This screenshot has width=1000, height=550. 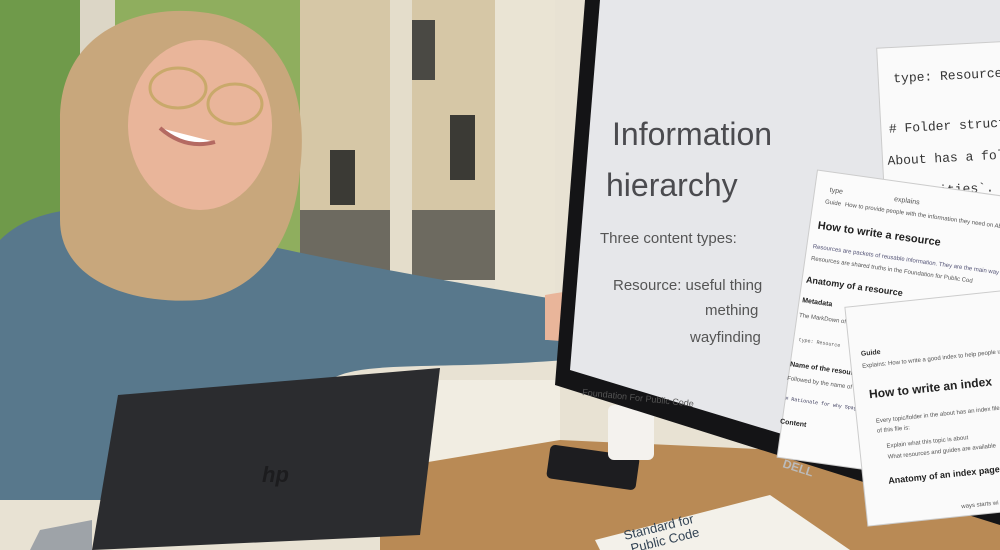 What do you see at coordinates (187, 136) in the screenshot?
I see `smile` at bounding box center [187, 136].